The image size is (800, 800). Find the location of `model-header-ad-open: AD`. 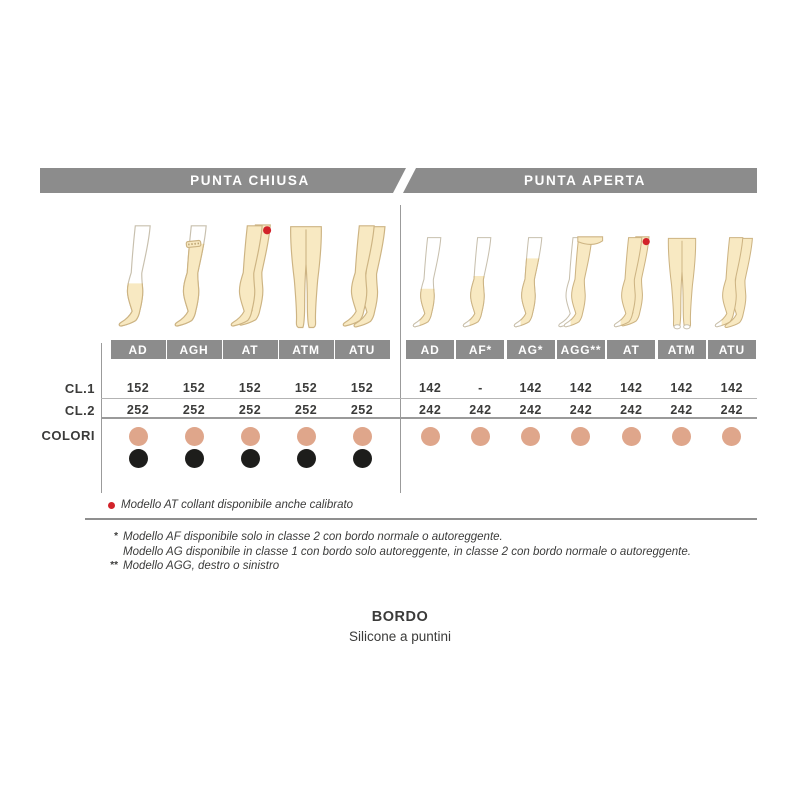

model-header-ad-open: AD is located at coordinates (430, 349).